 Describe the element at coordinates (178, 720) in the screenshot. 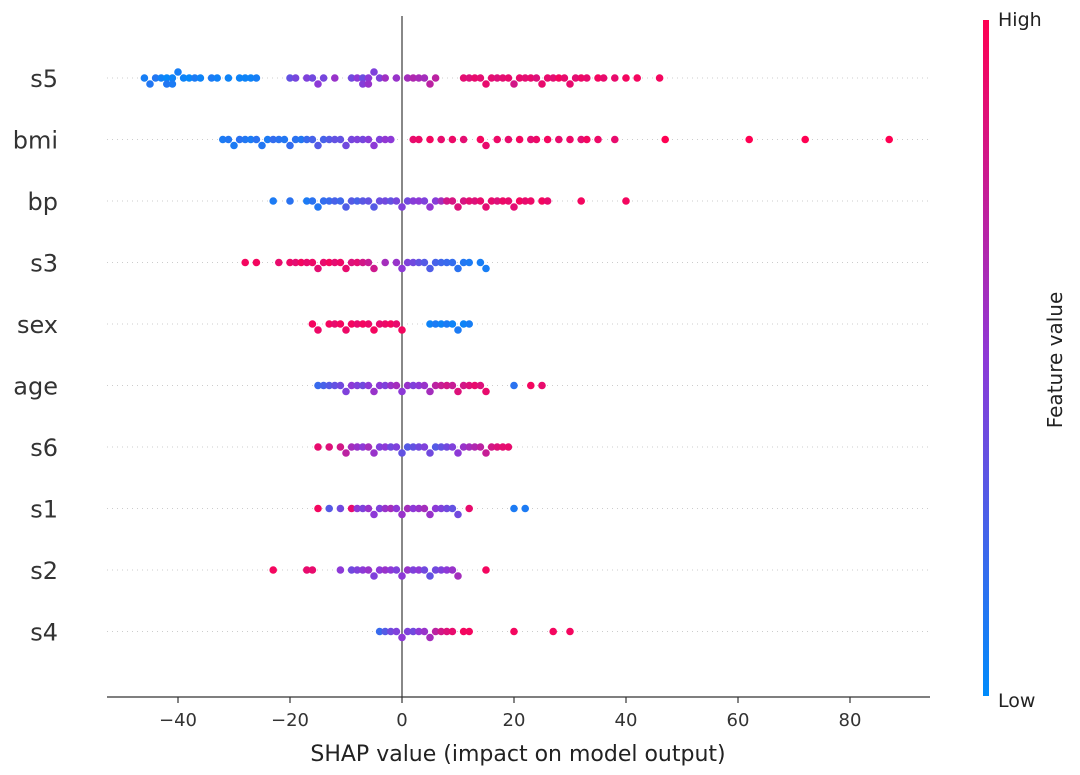

I see `x-tick-label--40: −40` at that location.